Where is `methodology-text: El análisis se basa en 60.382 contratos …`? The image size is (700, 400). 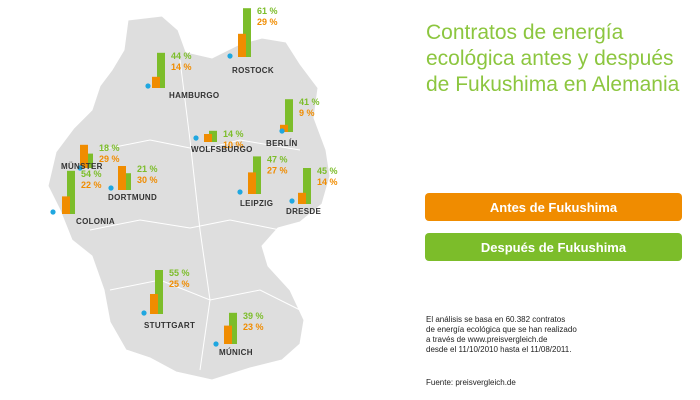
methodology-text: El análisis se basa en 60.382 contratos … is located at coordinates (501, 334).